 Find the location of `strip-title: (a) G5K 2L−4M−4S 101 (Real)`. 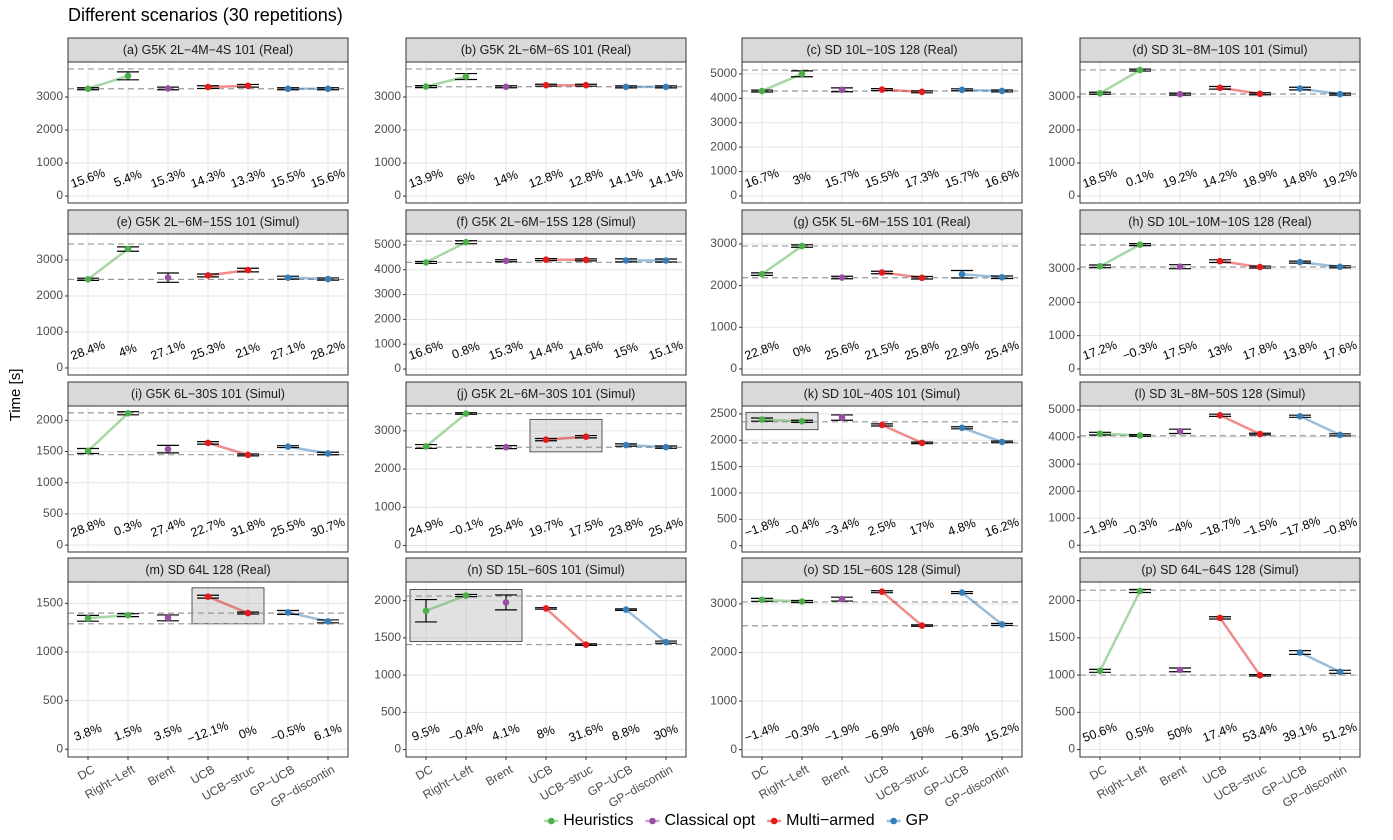

strip-title: (a) G5K 2L−4M−4S 101 (Real) is located at coordinates (208, 50).